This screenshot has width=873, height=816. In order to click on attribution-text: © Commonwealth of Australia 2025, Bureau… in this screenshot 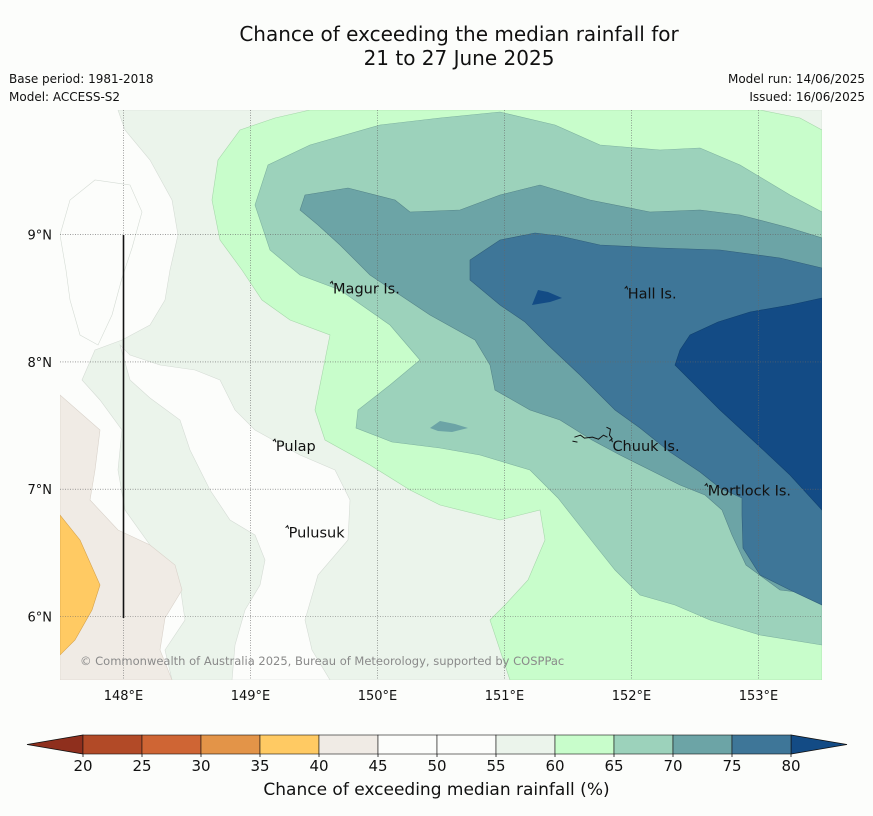, I will do `click(322, 661)`.